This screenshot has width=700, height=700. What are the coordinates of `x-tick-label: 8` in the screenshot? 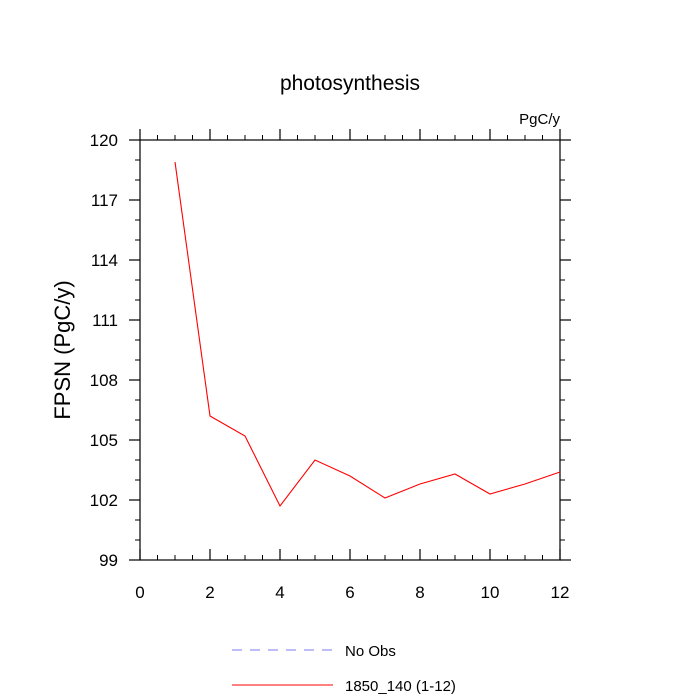 It's located at (419, 592).